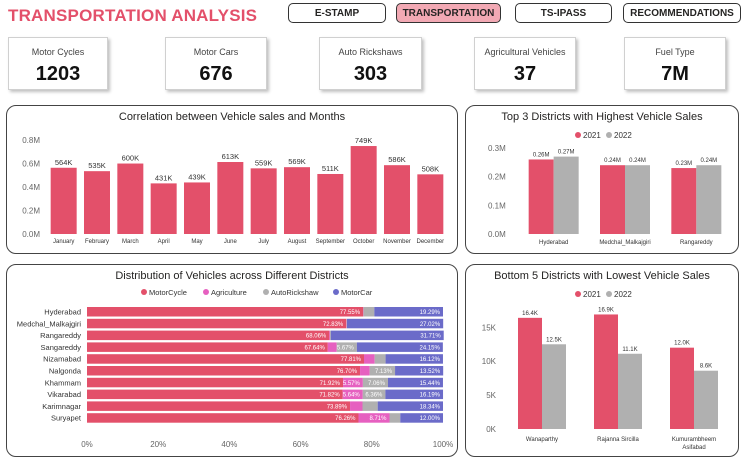  Describe the element at coordinates (430, 384) in the screenshot. I see `data-label: 15.44%` at that location.